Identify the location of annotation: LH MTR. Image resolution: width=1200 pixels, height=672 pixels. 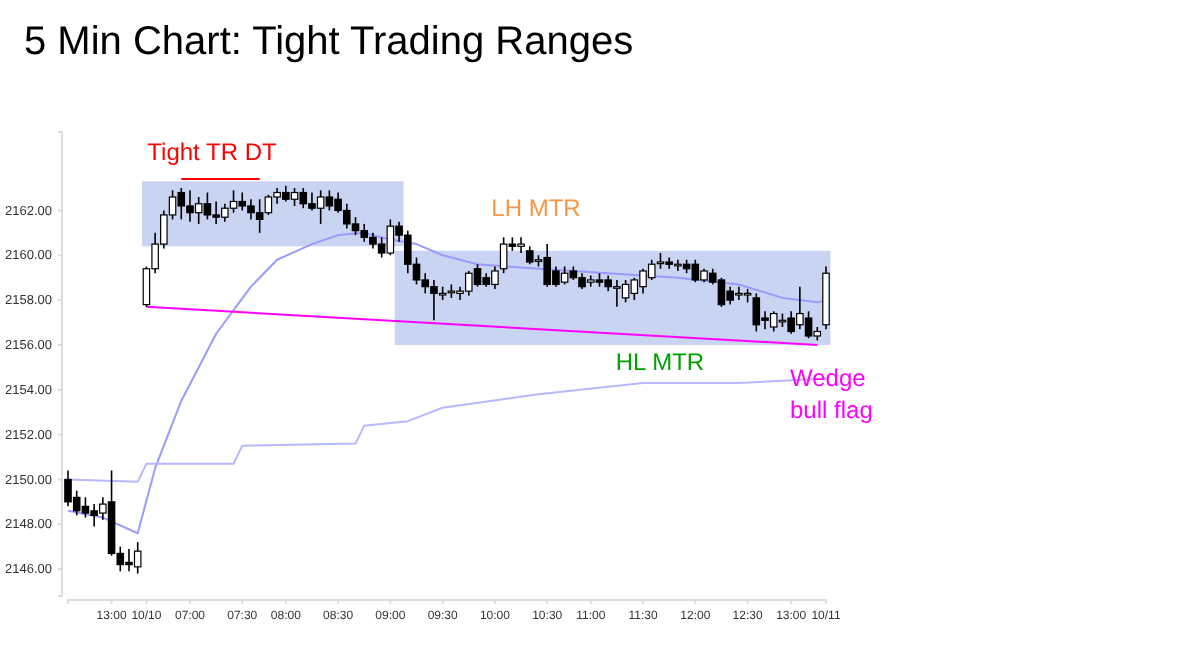
(536, 208).